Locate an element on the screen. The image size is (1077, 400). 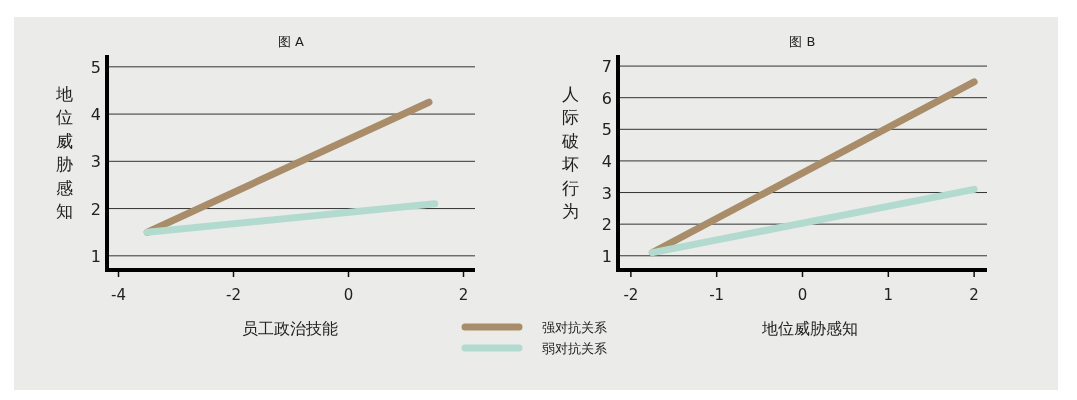
x-axis-title: 地位威胁感知 is located at coordinates (809, 328).